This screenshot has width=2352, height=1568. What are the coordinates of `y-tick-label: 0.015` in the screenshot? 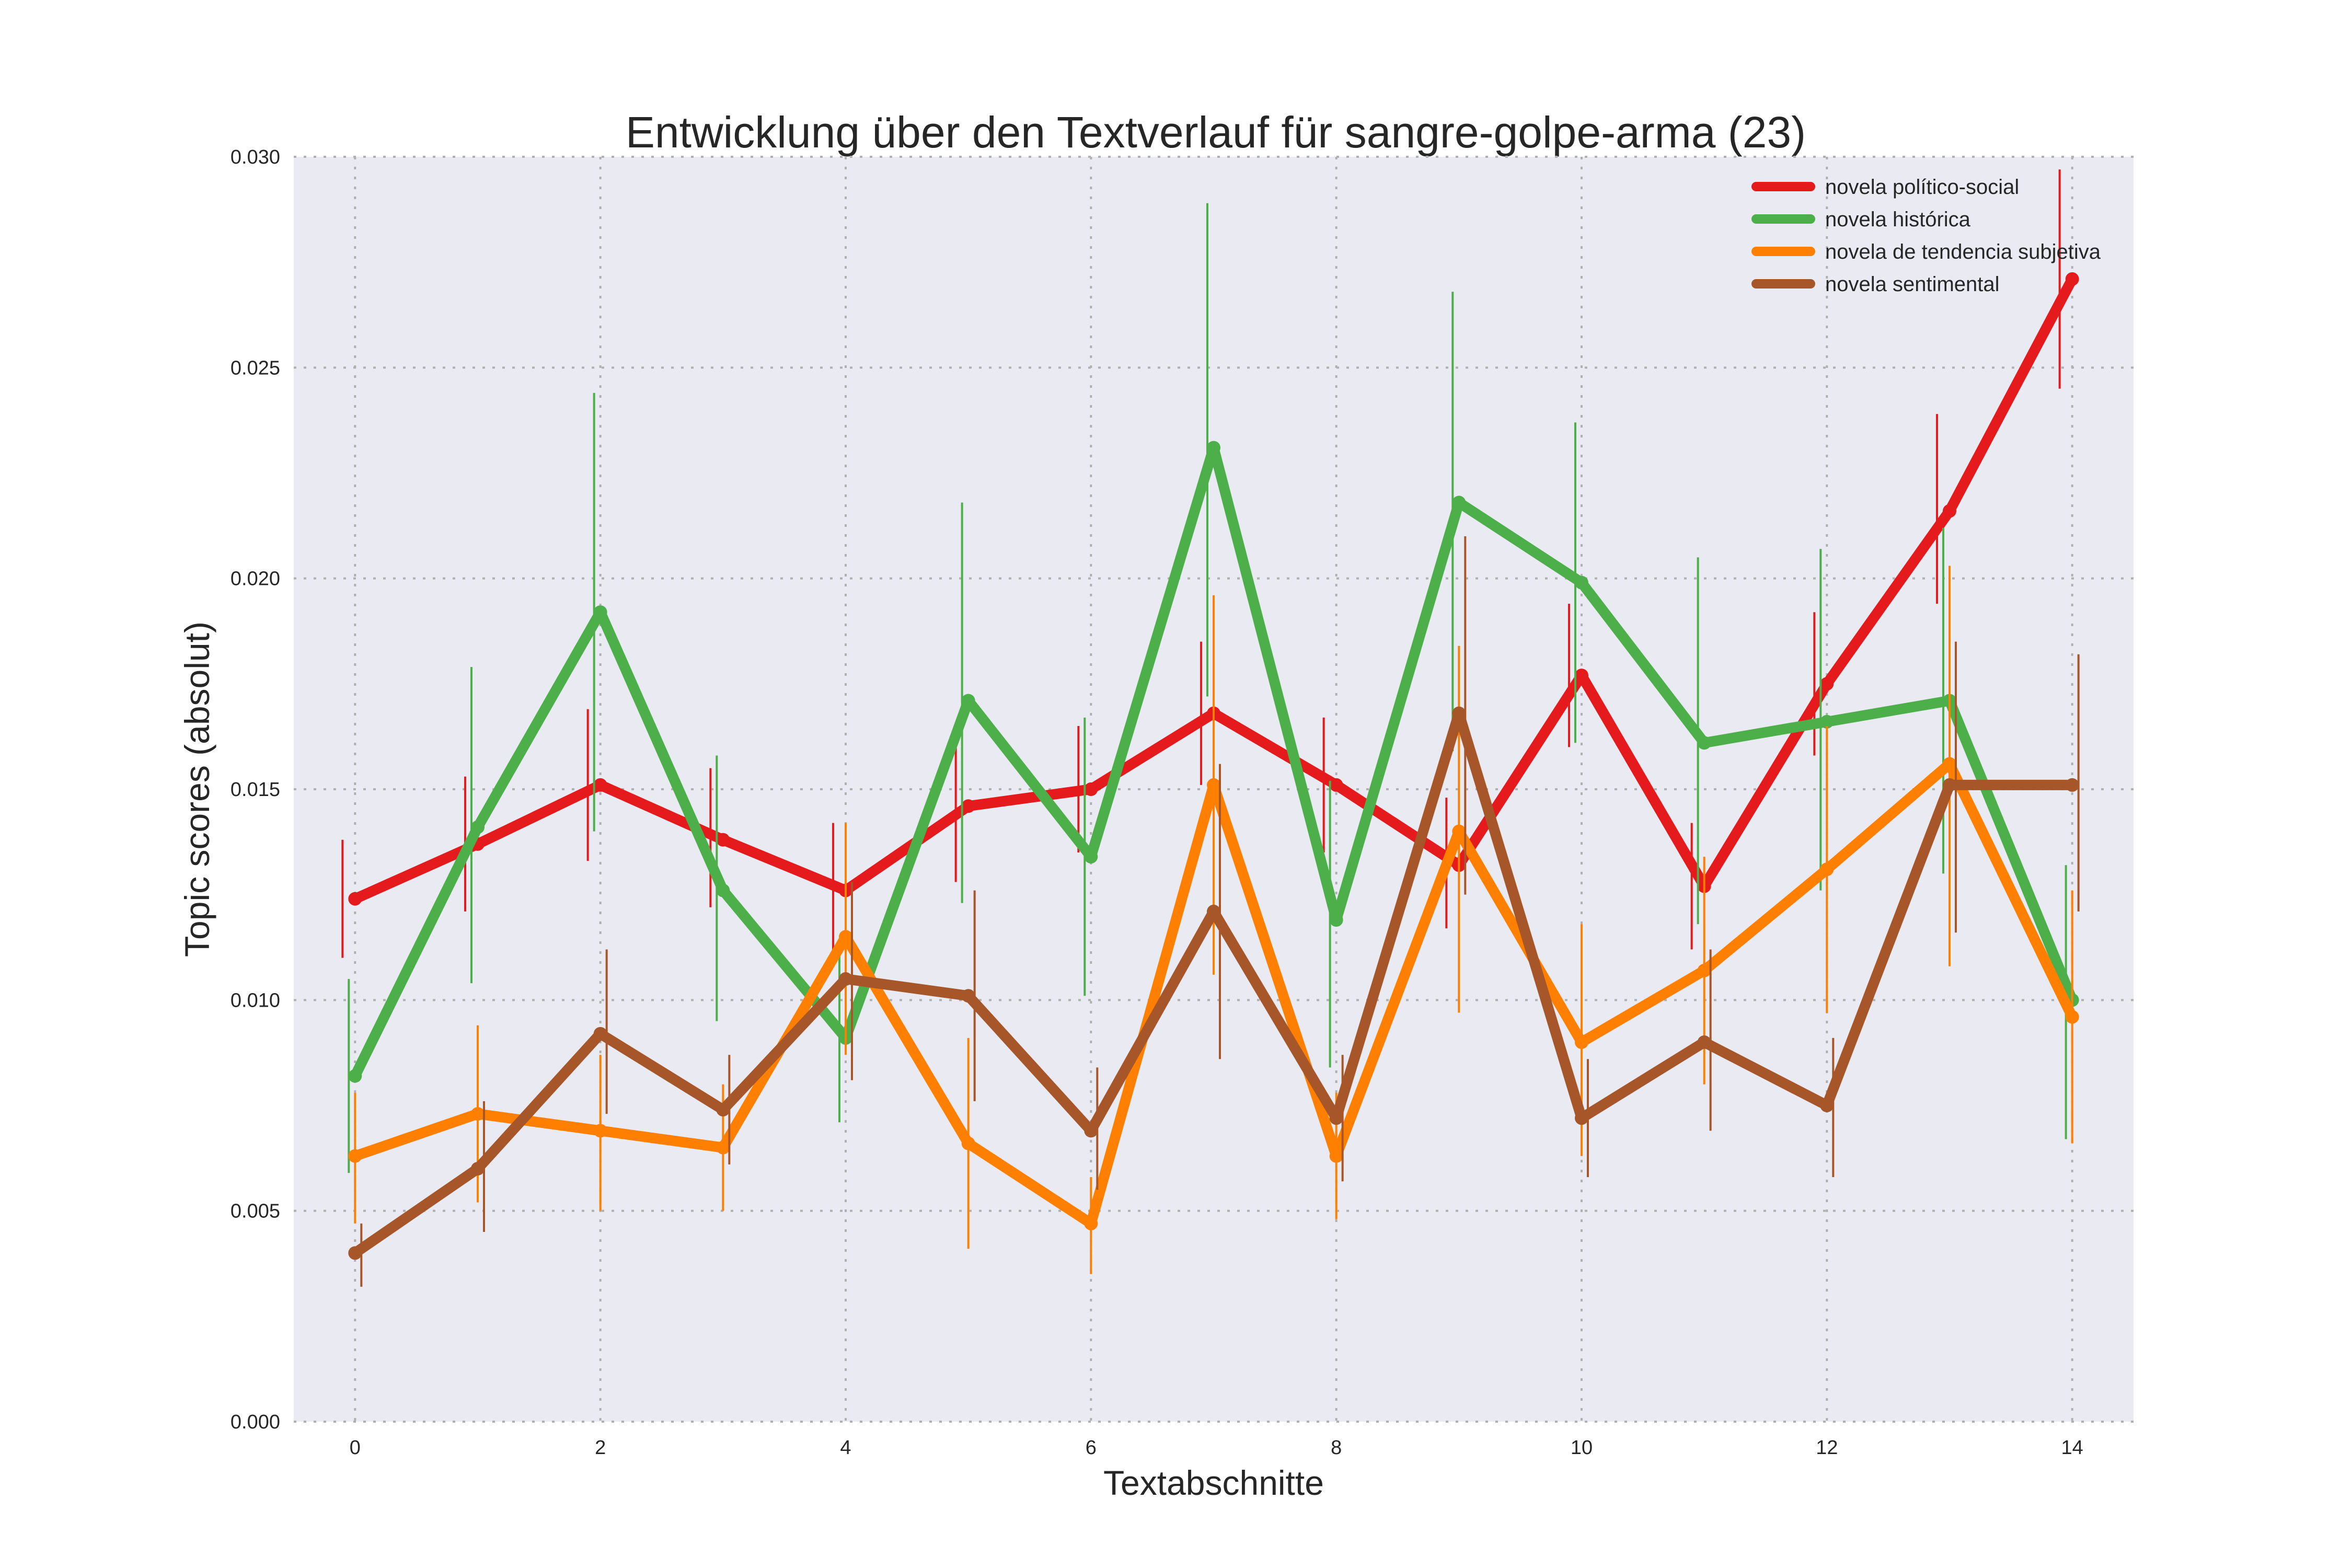 It's located at (255, 790).